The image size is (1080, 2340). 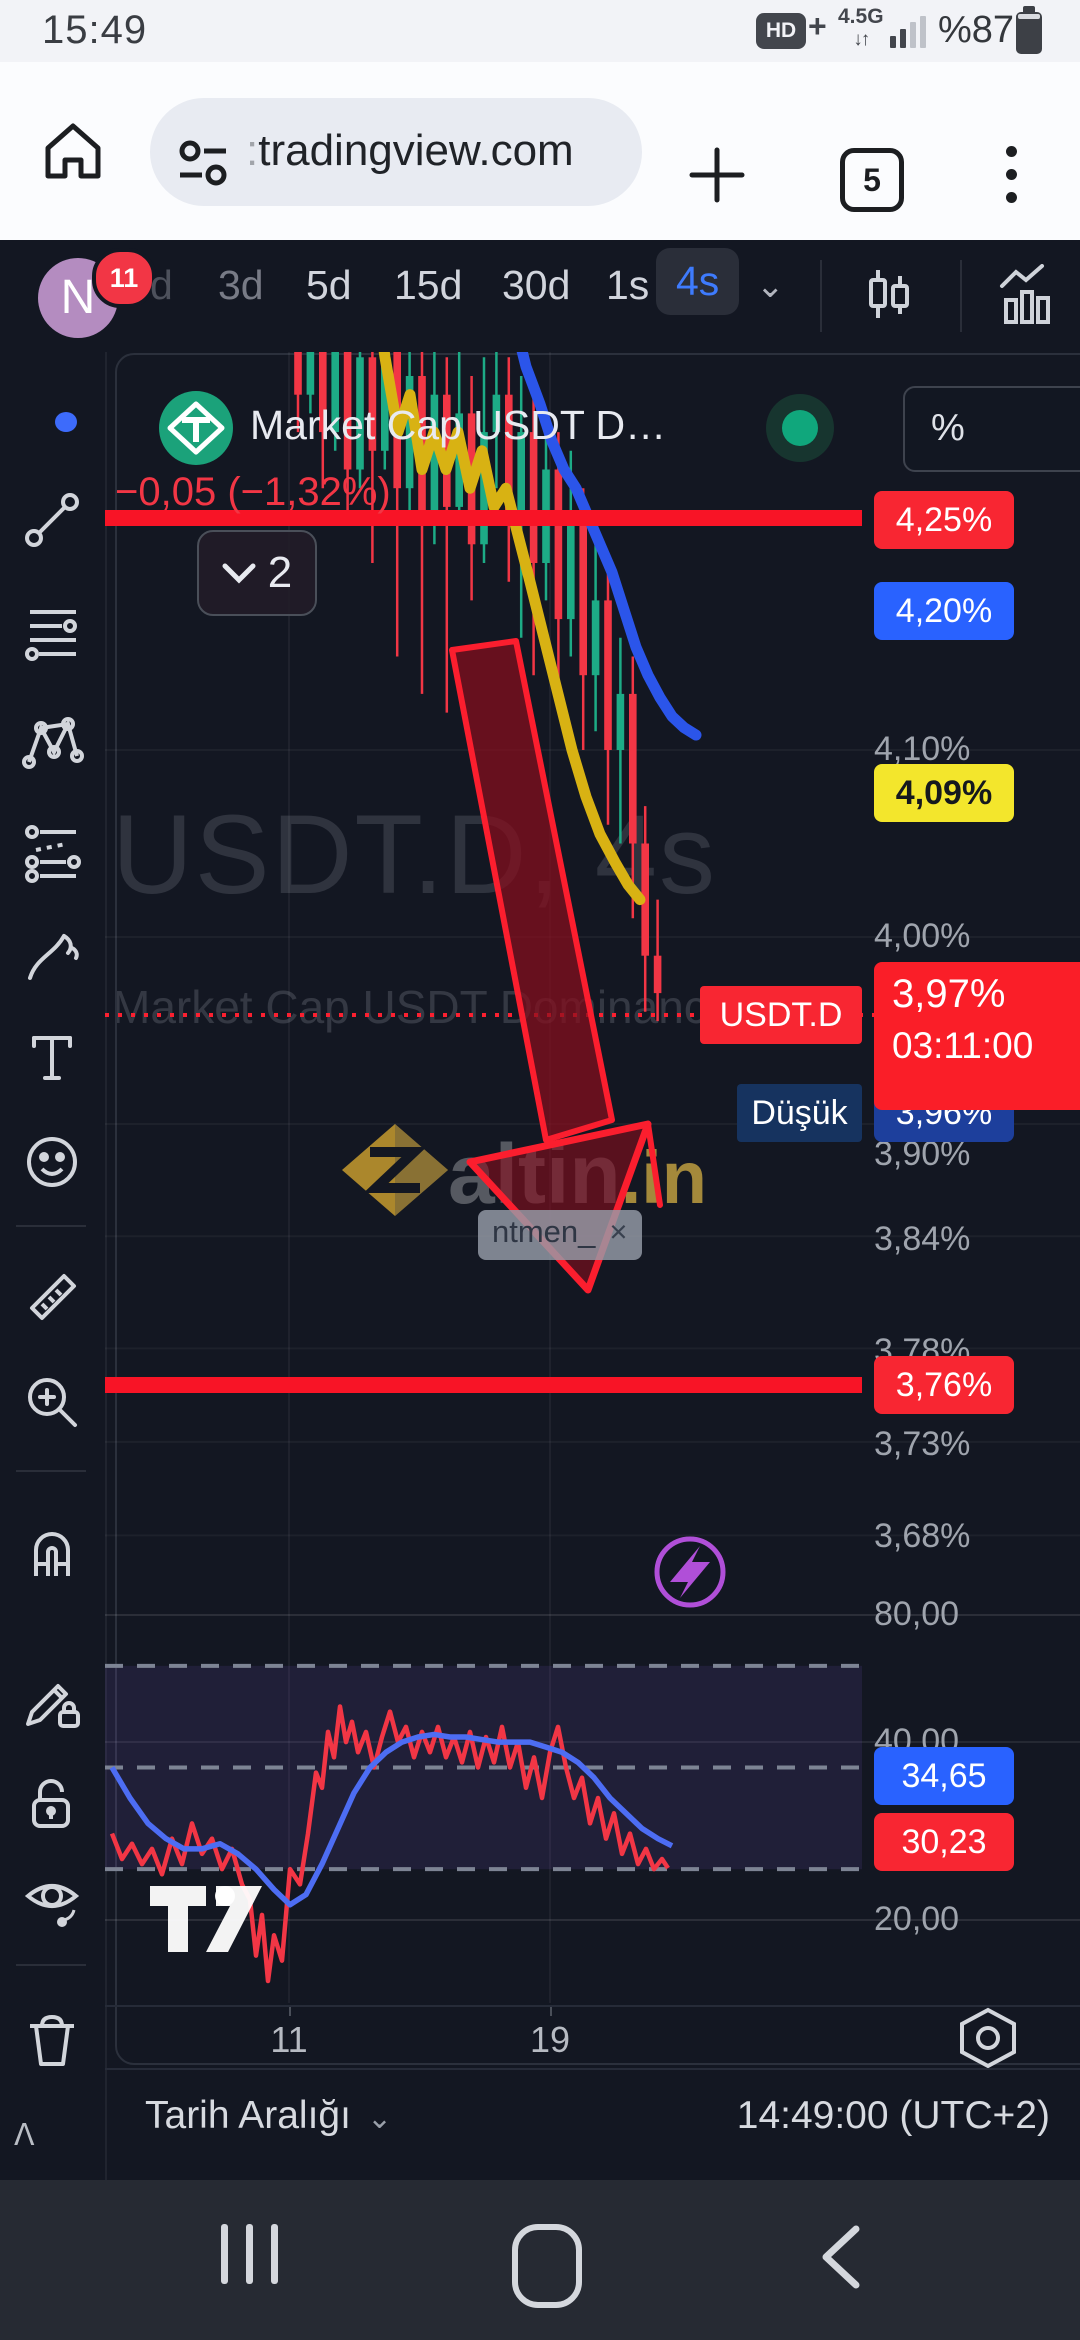 I want to click on timeframe-d: d, so click(x=161, y=285).